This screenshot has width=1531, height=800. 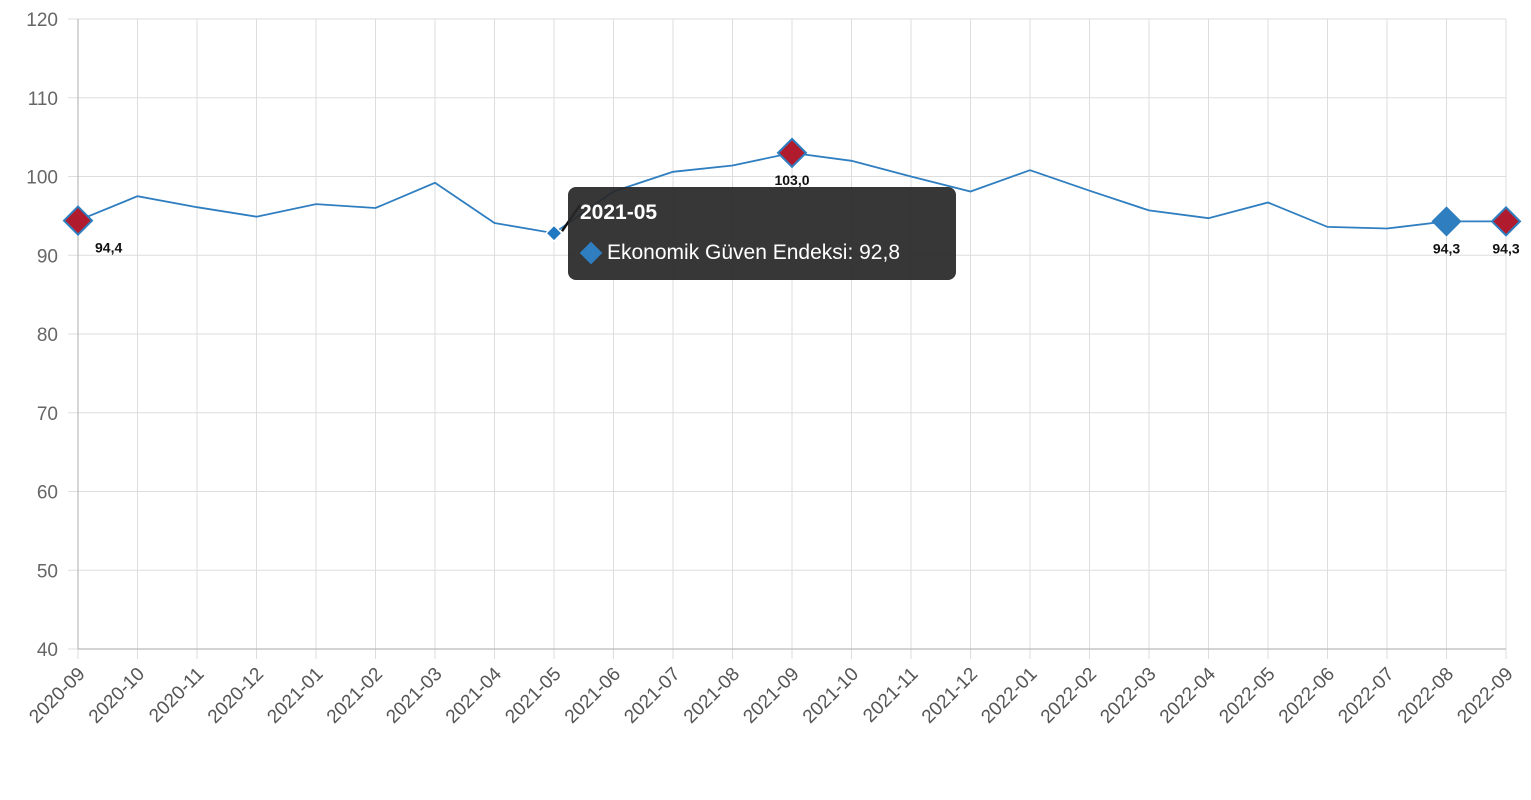 I want to click on label-layer: 94,4 103,0 94,3 94,3, so click(x=807, y=214).